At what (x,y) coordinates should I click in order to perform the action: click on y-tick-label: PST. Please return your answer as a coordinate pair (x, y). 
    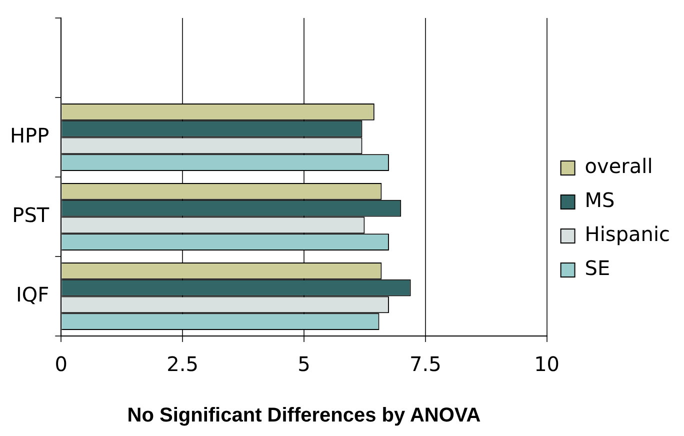
    Looking at the image, I should click on (31, 214).